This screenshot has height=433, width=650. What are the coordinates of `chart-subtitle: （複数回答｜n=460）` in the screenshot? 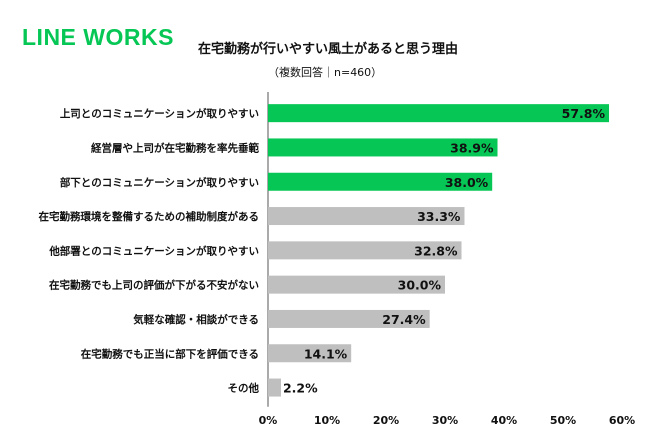 It's located at (325, 72).